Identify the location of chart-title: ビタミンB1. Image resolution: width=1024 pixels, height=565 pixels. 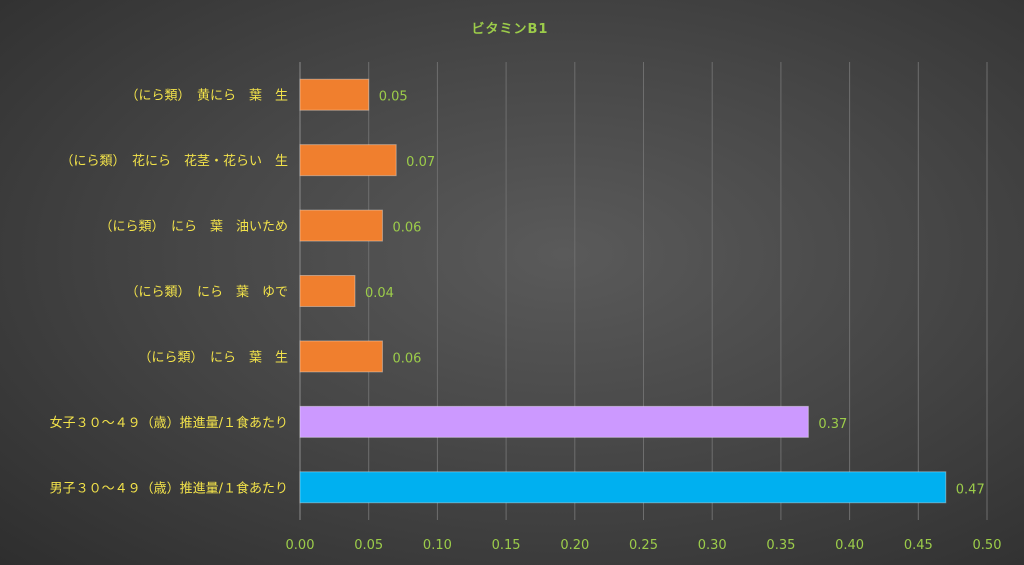
(510, 29).